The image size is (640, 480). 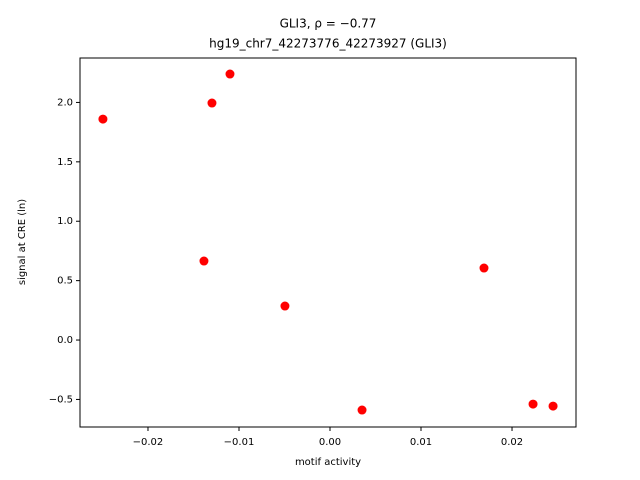 I want to click on y-tick-label: 1.0, so click(x=65, y=221).